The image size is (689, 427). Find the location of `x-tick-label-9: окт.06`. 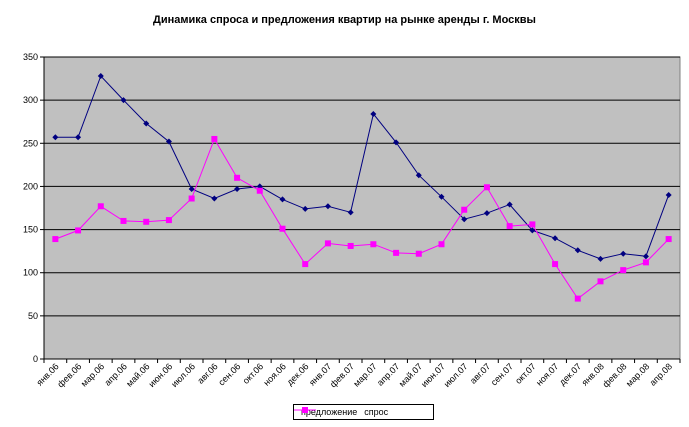

x-tick-label-9: окт.06 is located at coordinates (253, 373).